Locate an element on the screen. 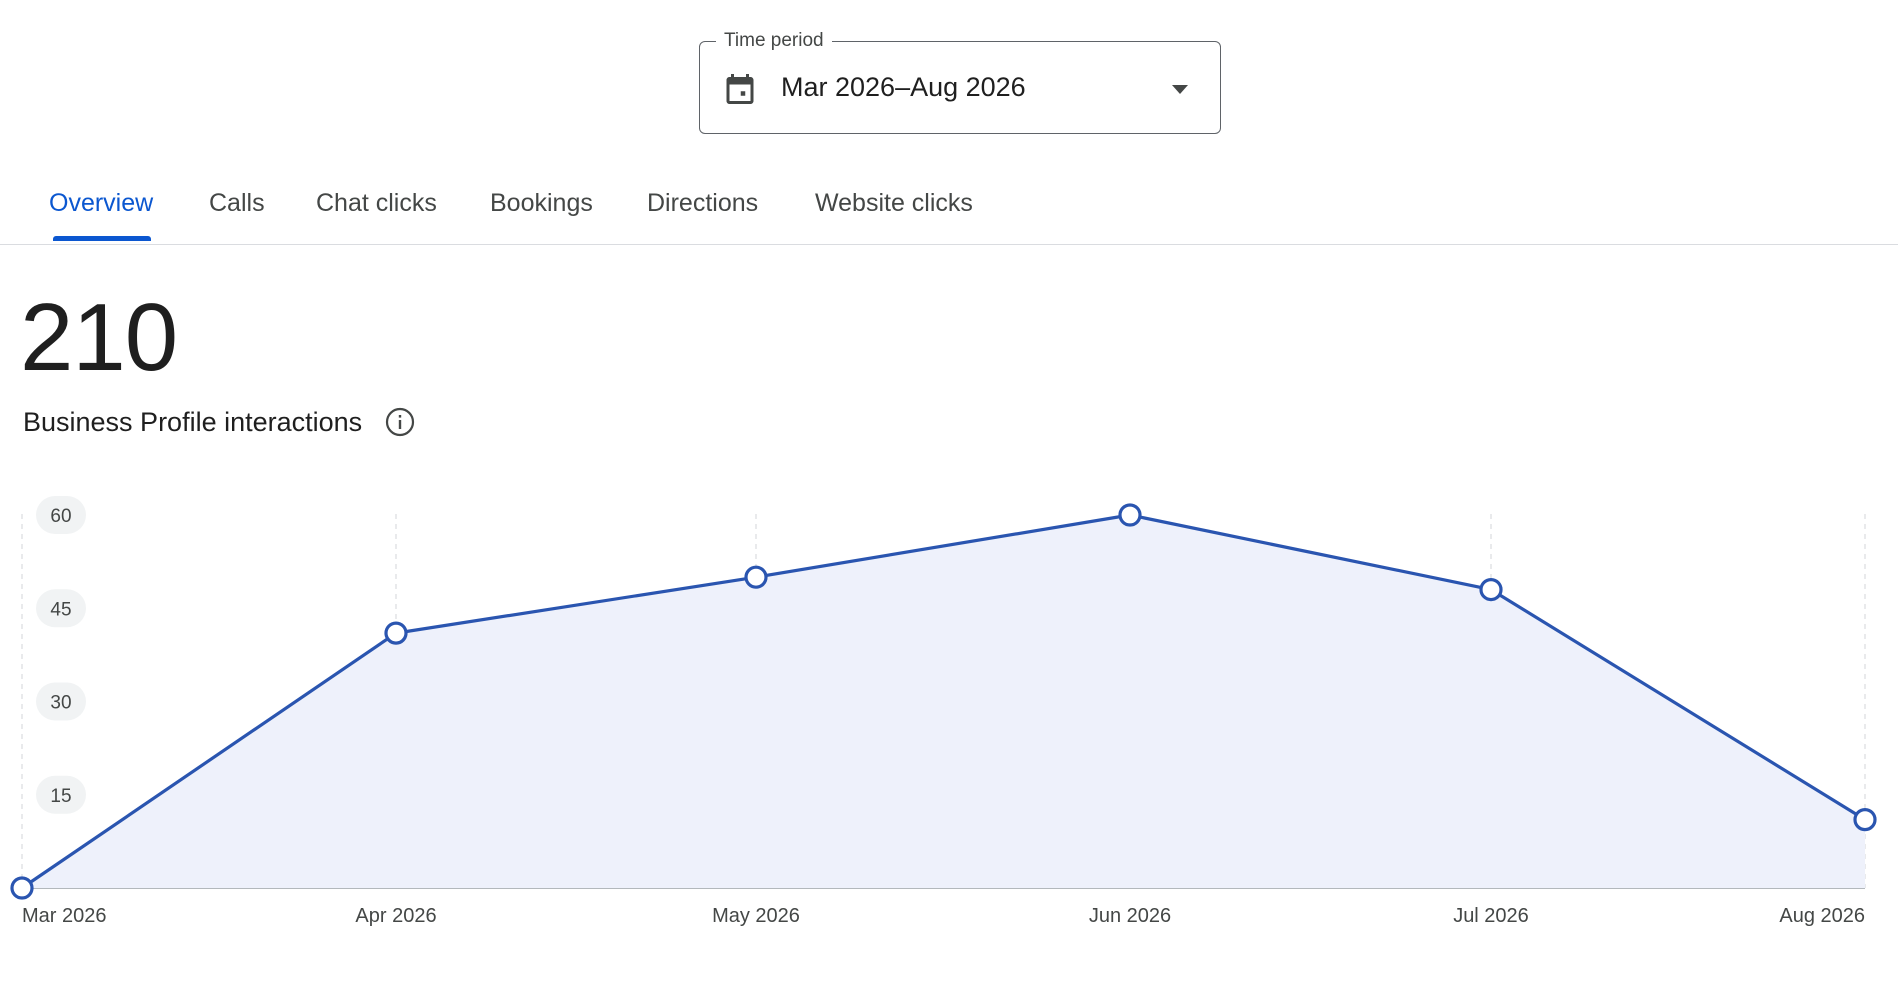  time-period-legend: Time period is located at coordinates (774, 41).